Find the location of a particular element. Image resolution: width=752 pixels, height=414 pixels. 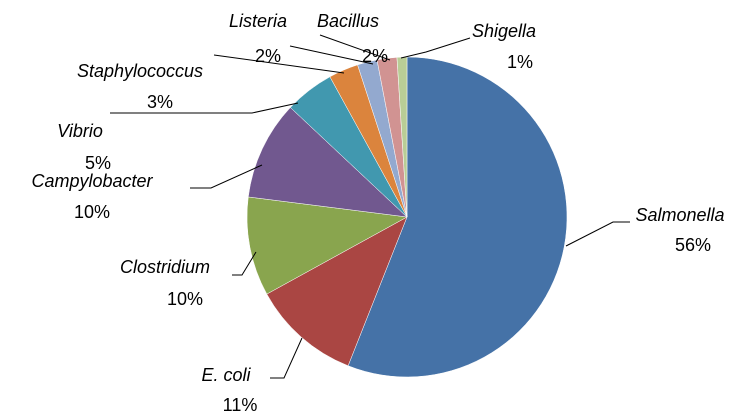

slice-label: E. coli is located at coordinates (226, 375).